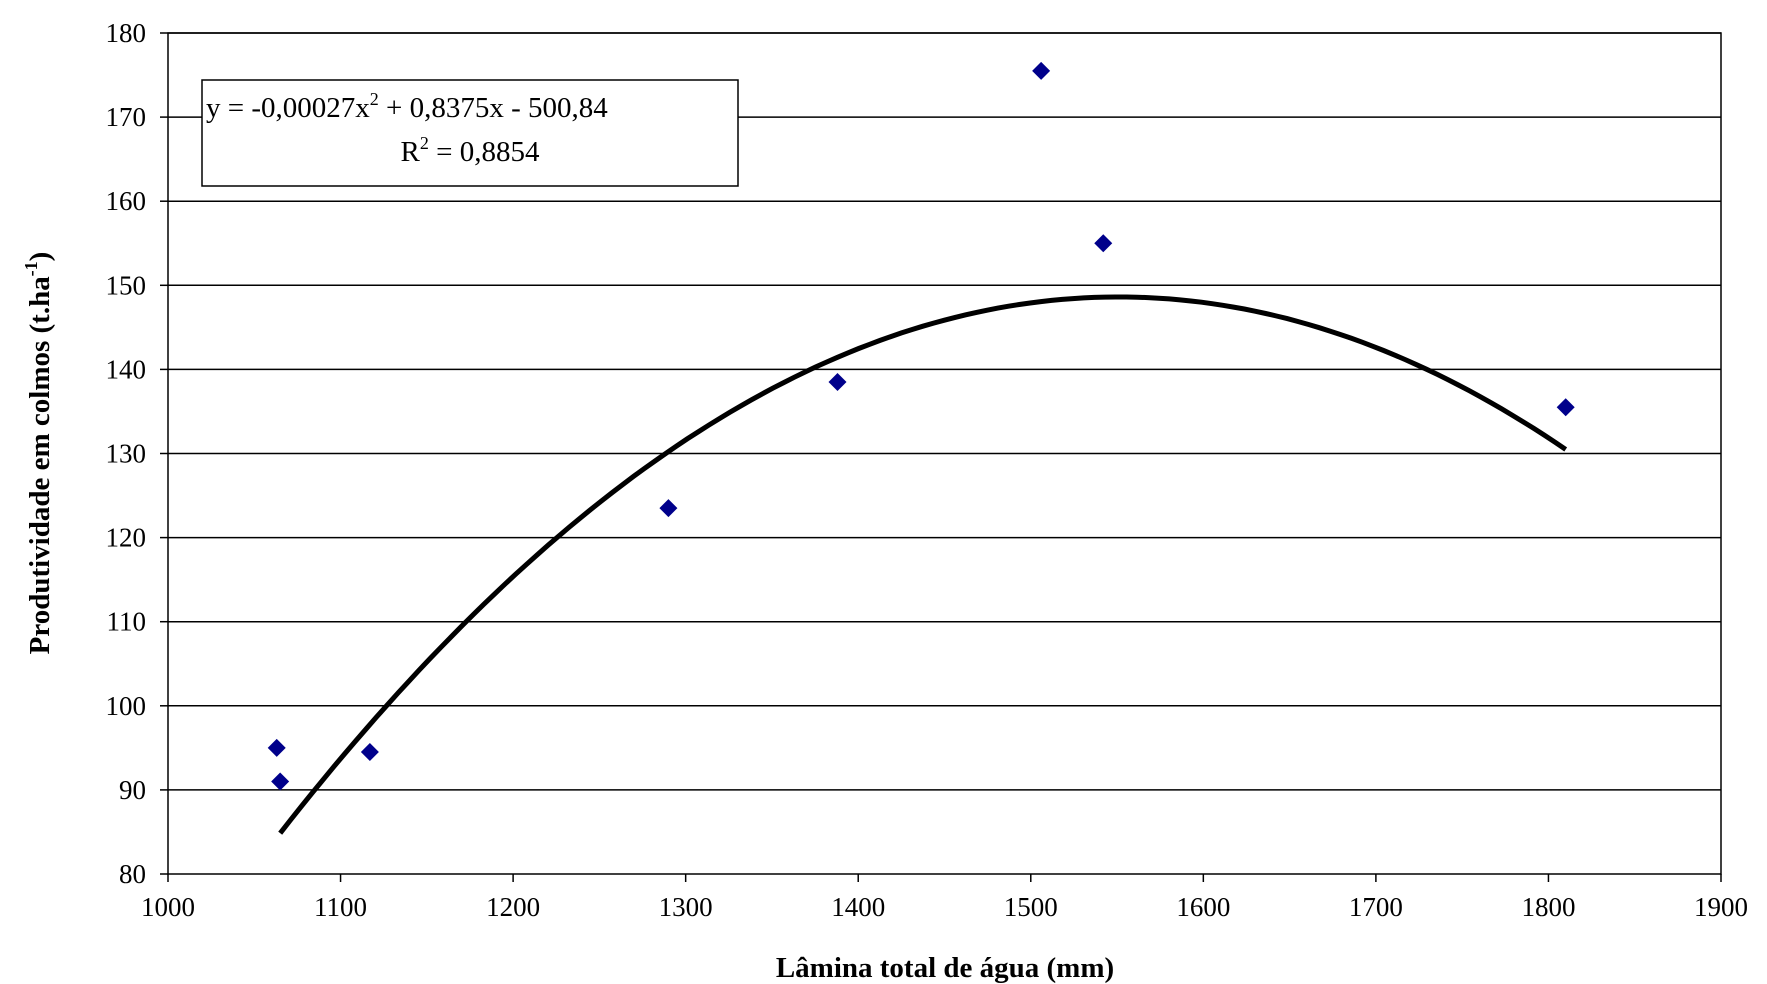 The image size is (1767, 984). I want to click on y-tick-label: 120, so click(126, 538).